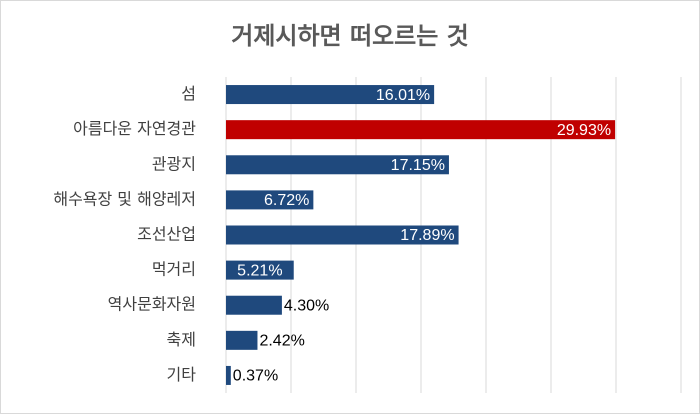 Image resolution: width=700 pixels, height=414 pixels. Describe the element at coordinates (124, 198) in the screenshot. I see `category-label: 해수욕장 및 해양레저` at that location.